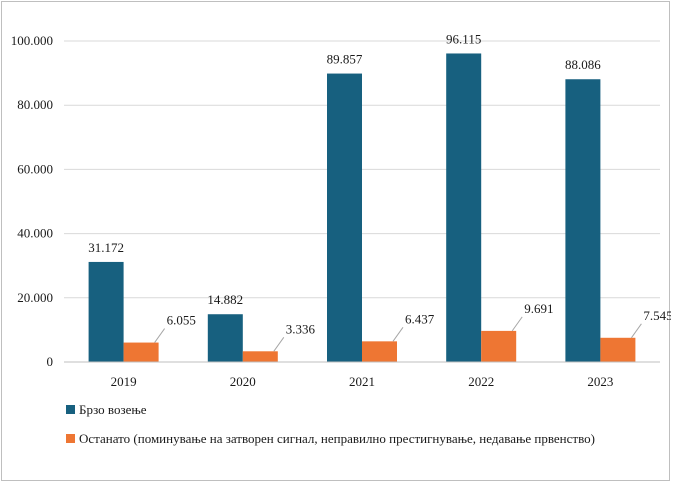 This screenshot has width=673, height=484. What do you see at coordinates (106, 247) in the screenshot?
I see `data-label-speeding: 31.172` at bounding box center [106, 247].